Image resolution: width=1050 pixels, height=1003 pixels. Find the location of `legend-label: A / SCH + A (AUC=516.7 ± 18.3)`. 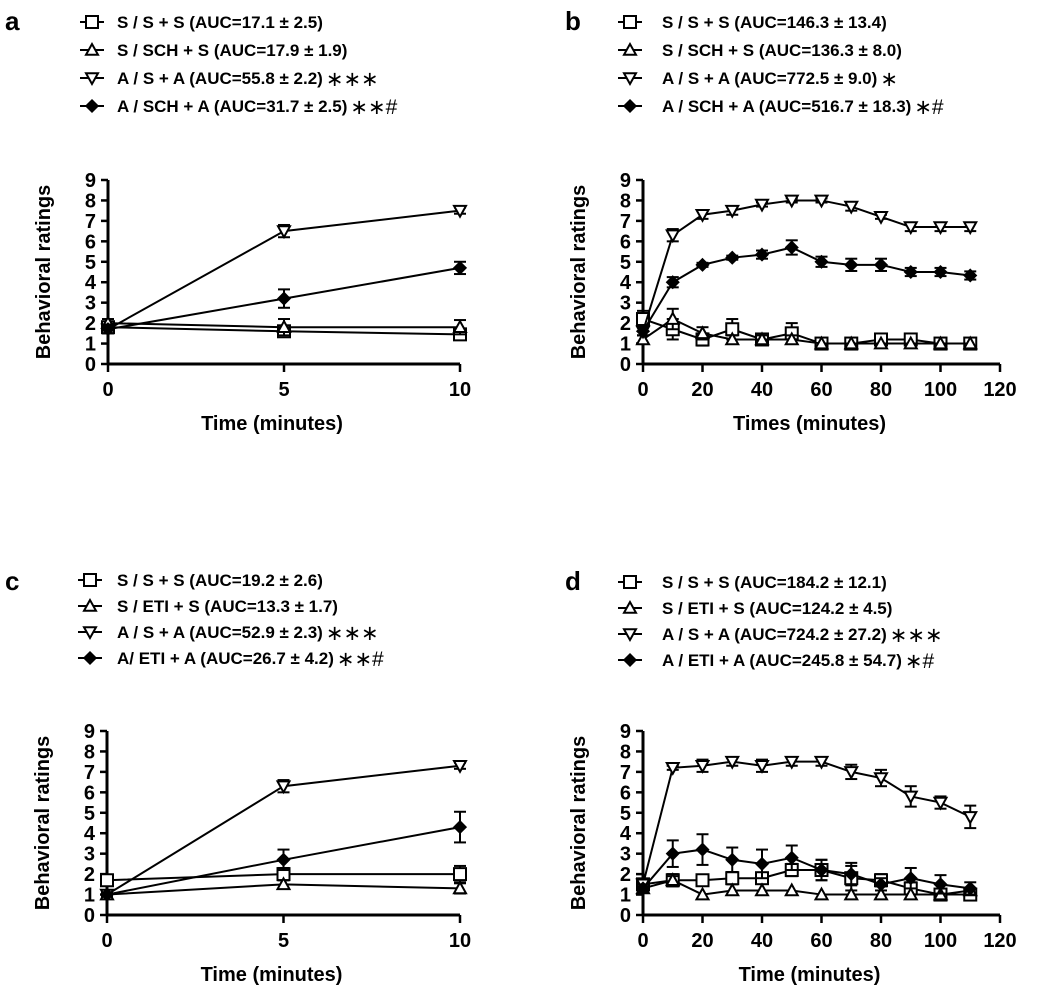

legend-label: A / SCH + A (AUC=516.7 ± 18.3) is located at coordinates (786, 106).